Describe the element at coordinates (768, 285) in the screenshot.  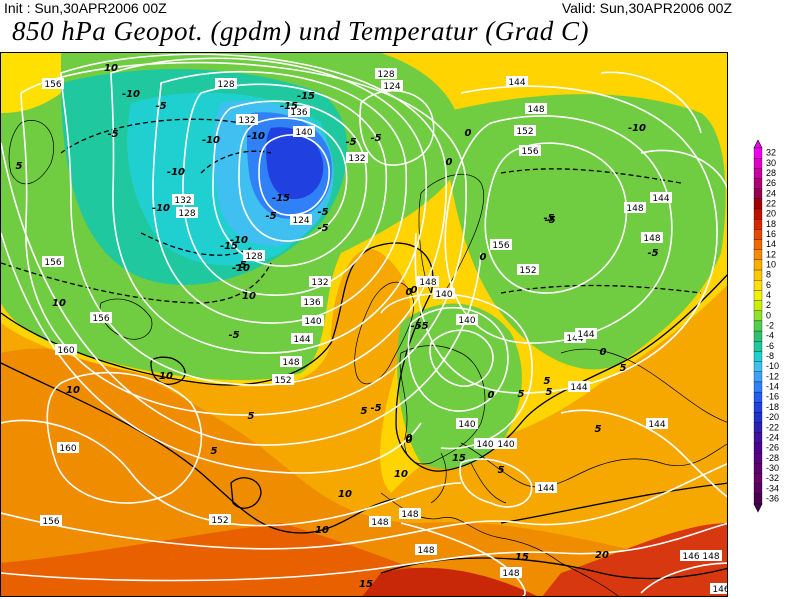
I see `colorbar-label: 6` at that location.